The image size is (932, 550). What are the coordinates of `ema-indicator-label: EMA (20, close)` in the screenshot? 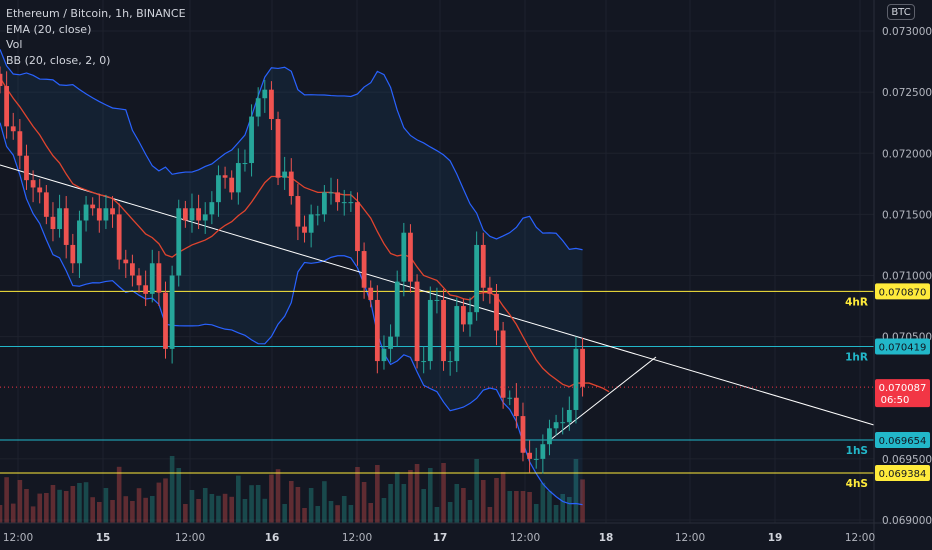 It's located at (49, 29).